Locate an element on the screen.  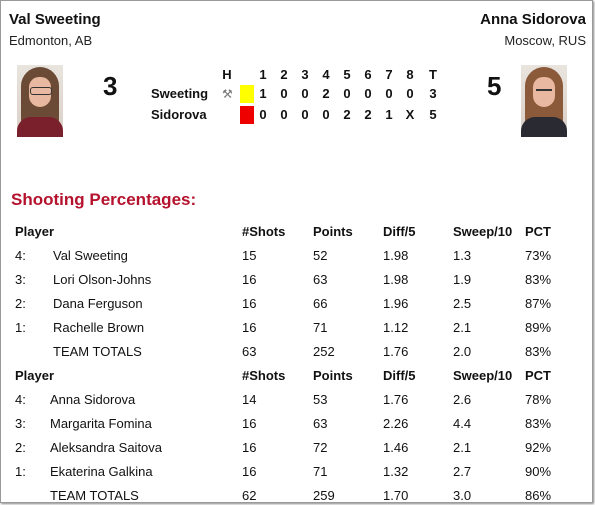
player-row-sweep10: 4.4 is located at coordinates (462, 423).